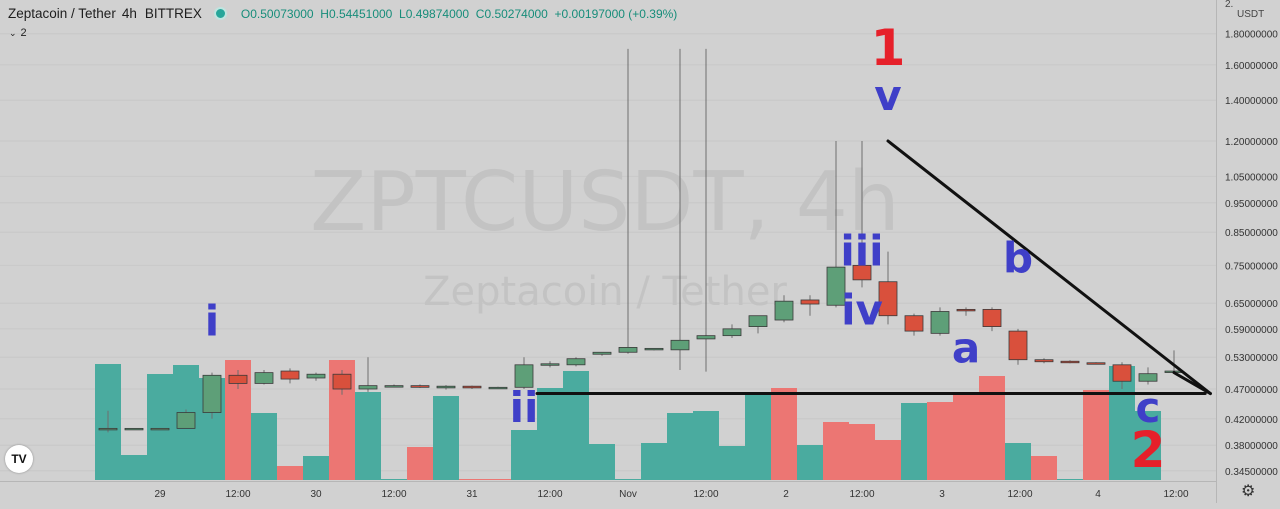 This screenshot has width=1280, height=509. Describe the element at coordinates (1251, 35) in the screenshot. I see `price-tick-label: 1.80000000` at that location.